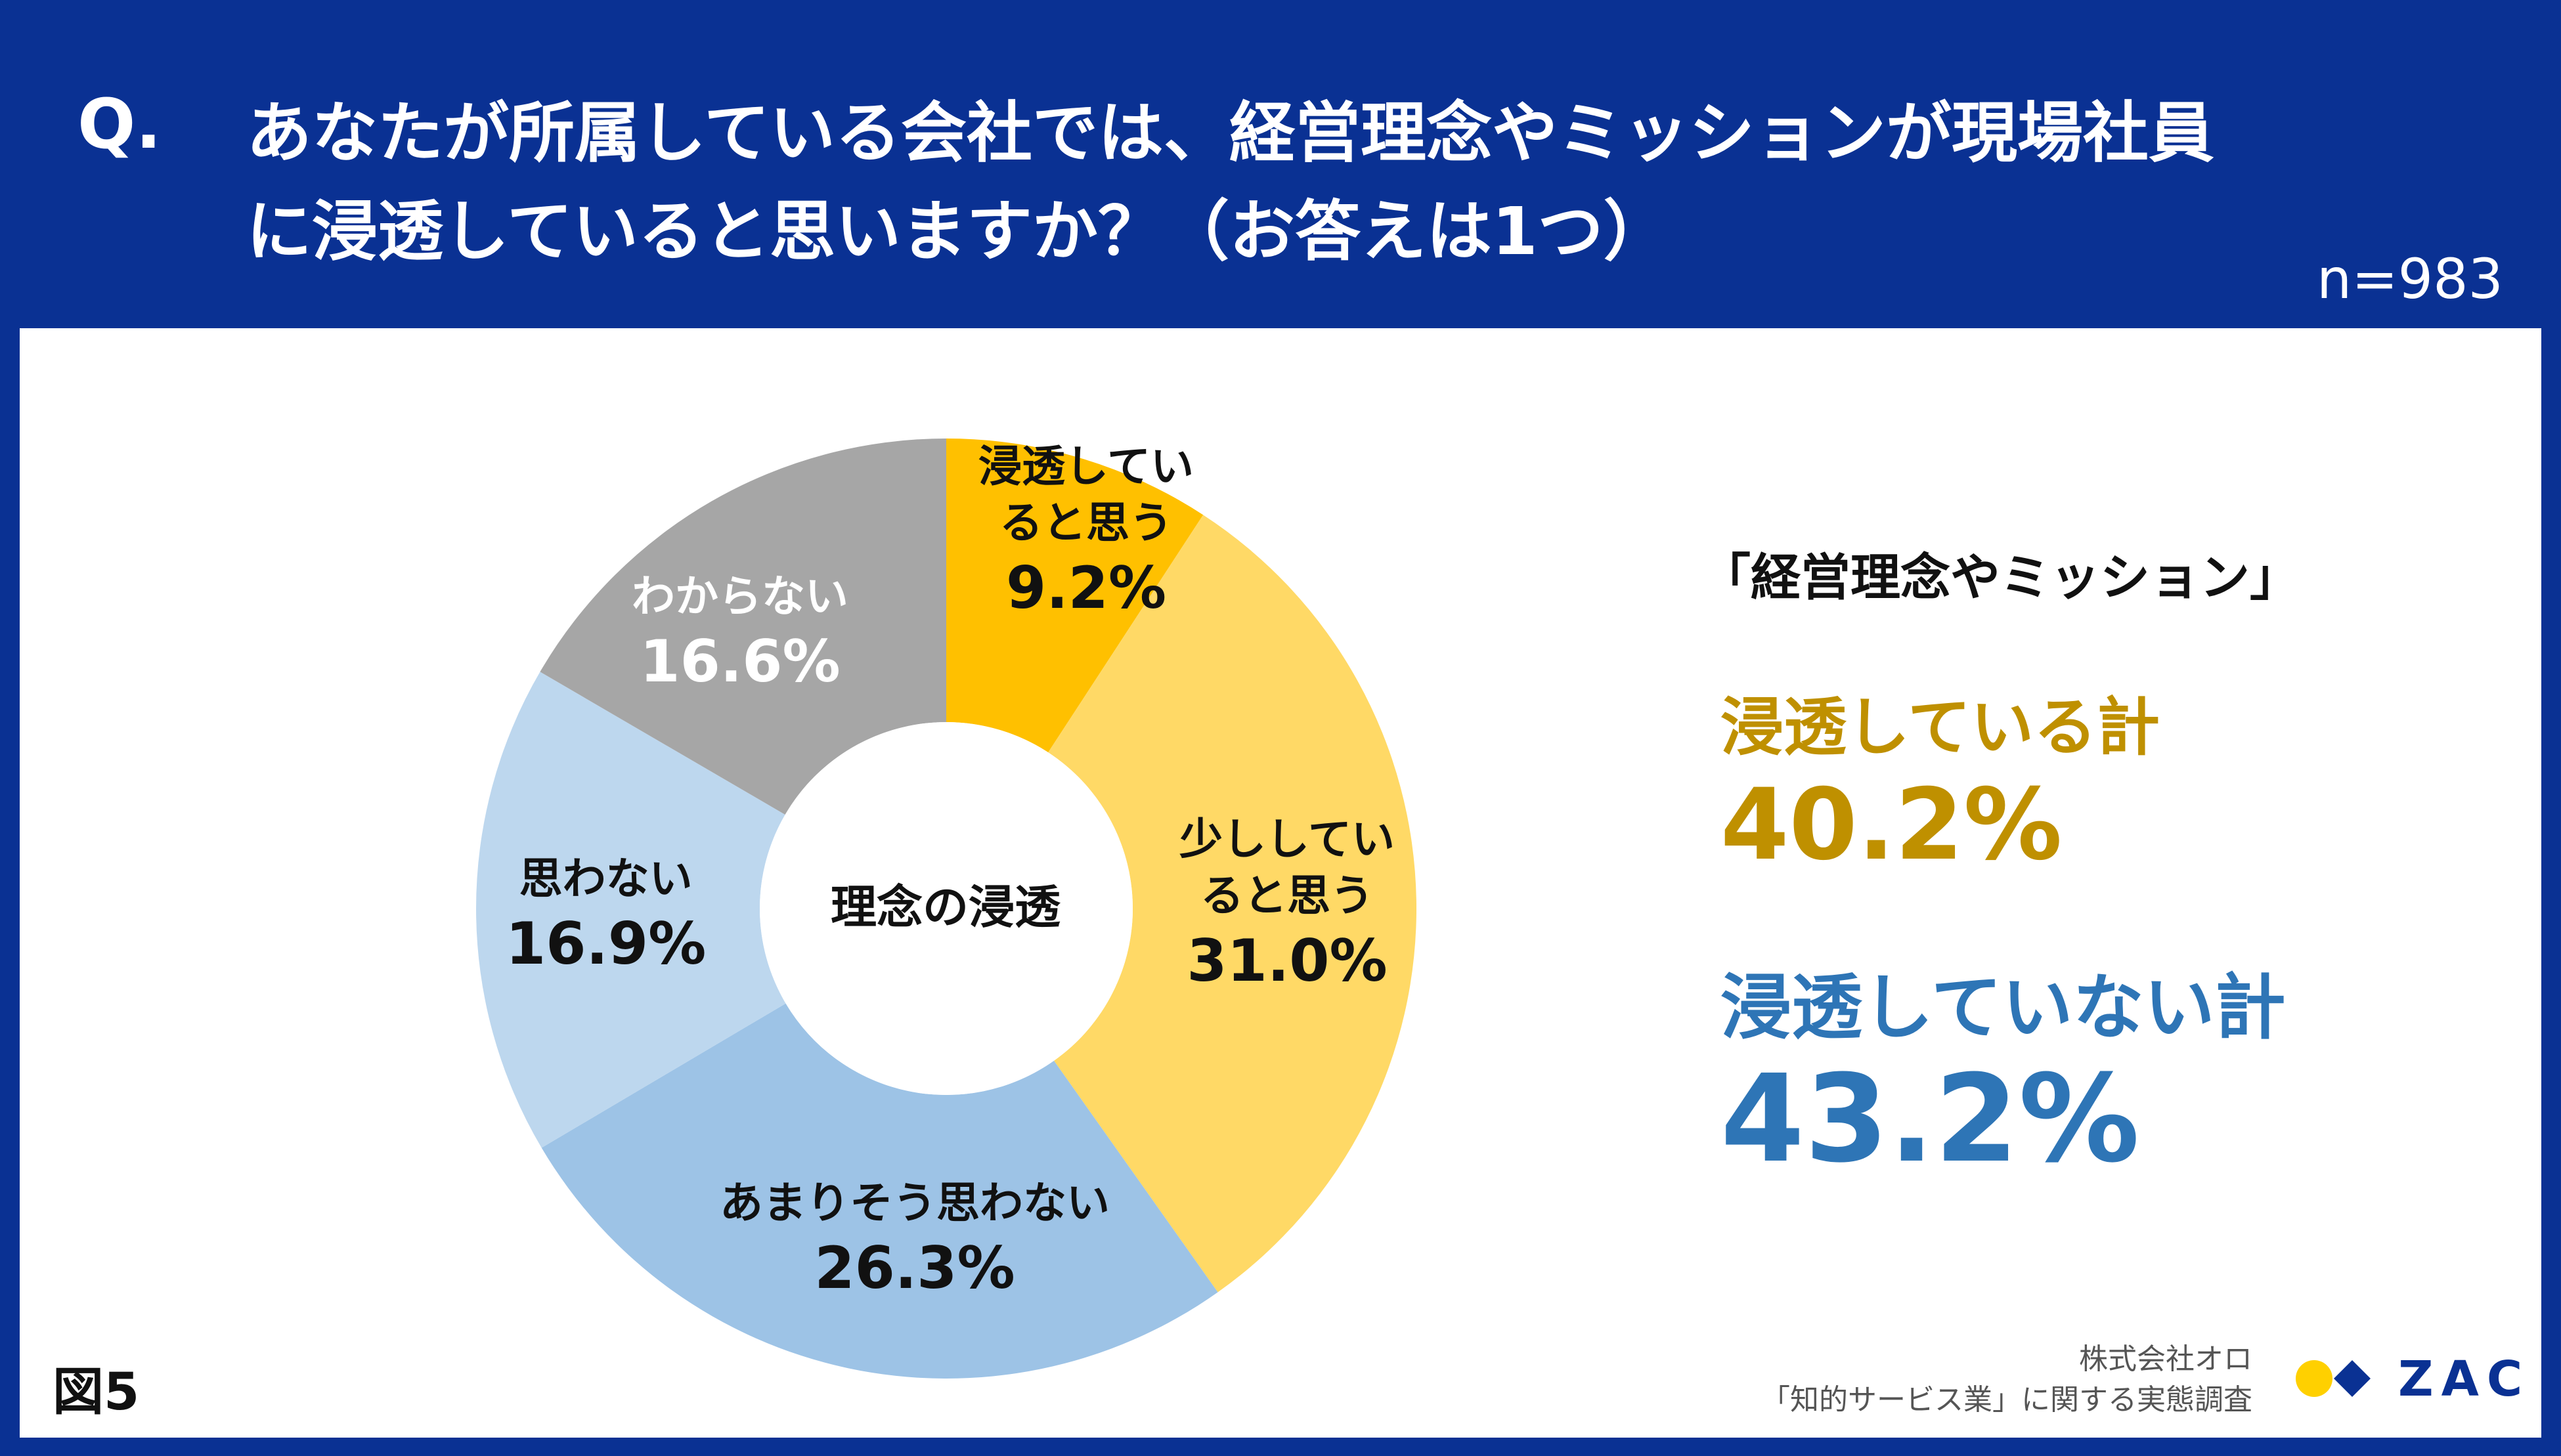 The width and height of the screenshot is (2561, 1456). I want to click on figure-label: 図5, so click(96, 1392).